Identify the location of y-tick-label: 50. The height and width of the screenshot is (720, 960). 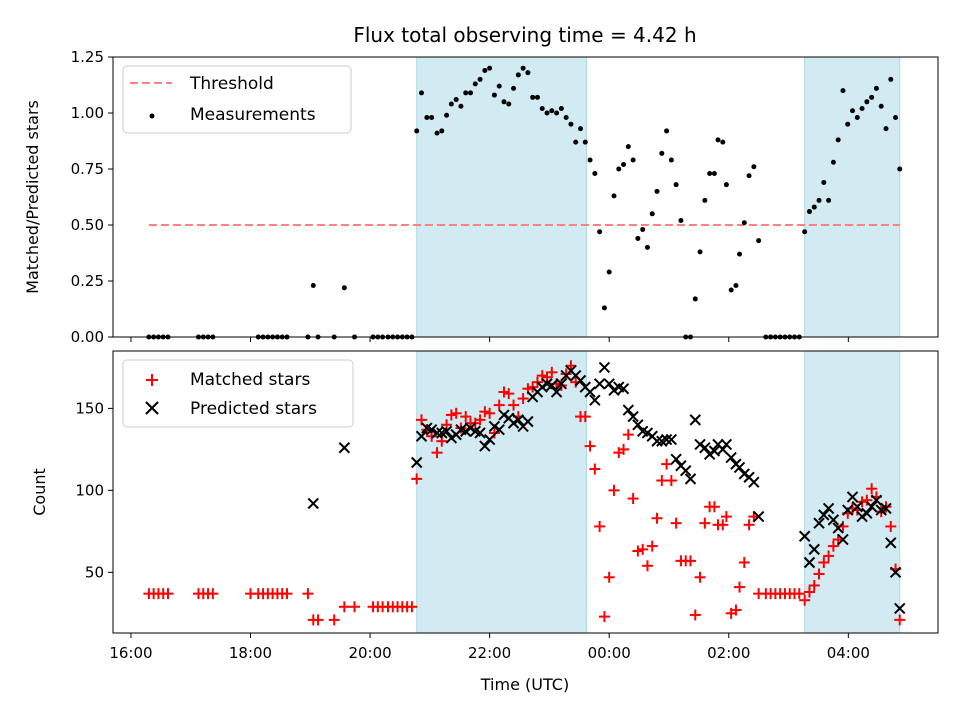
(94, 572).